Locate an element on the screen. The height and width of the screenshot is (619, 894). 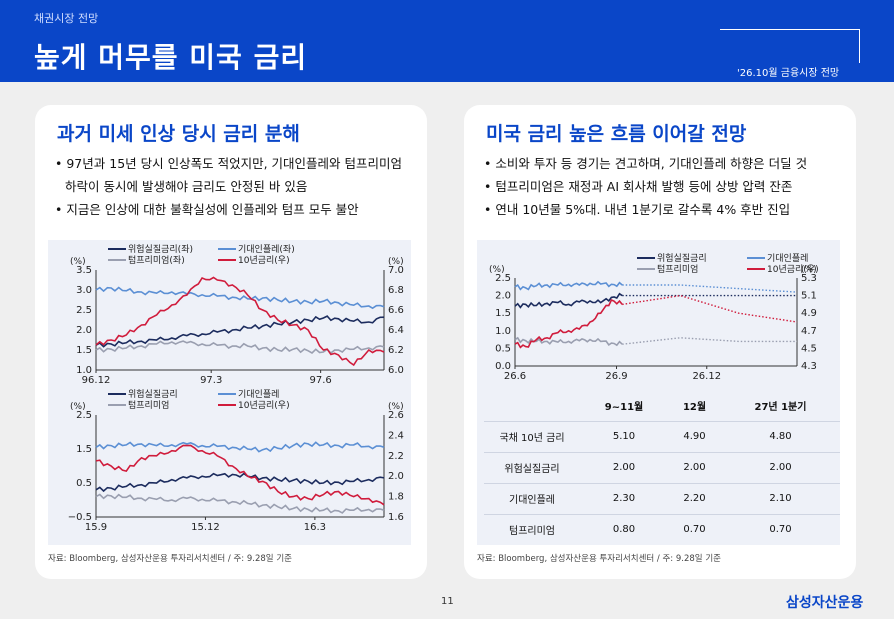
forecast-line-텀프리미엄 is located at coordinates (709, 341).